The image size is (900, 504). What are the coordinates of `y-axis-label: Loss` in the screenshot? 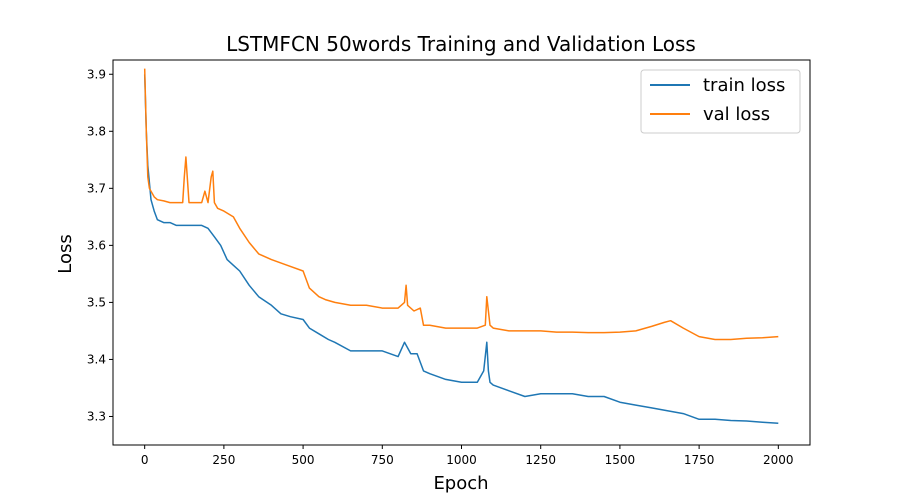 It's located at (65, 253).